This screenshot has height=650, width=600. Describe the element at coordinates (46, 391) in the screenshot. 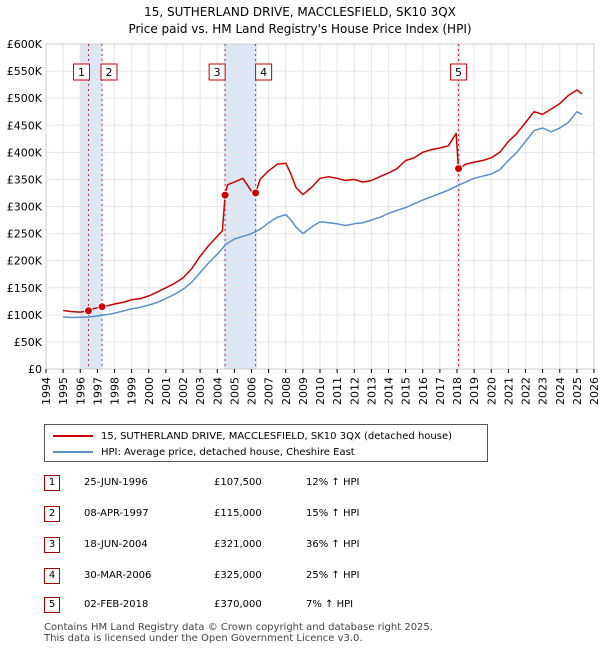

I see `x-tick-label: 1994` at that location.